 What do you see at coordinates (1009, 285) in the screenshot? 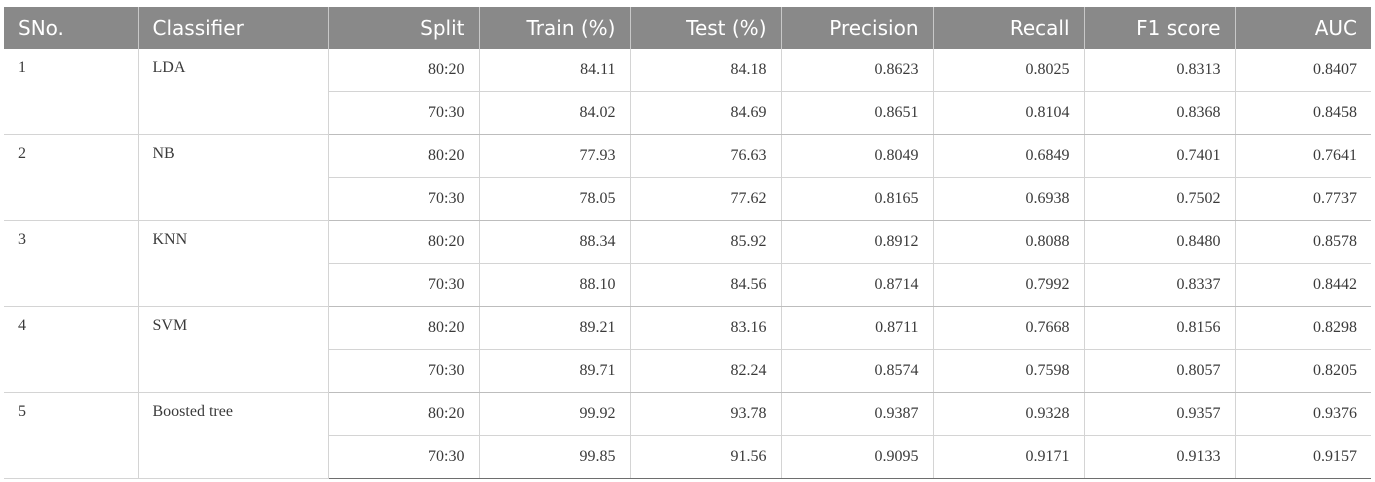
I see `recall-cell: 0.7992` at bounding box center [1009, 285].